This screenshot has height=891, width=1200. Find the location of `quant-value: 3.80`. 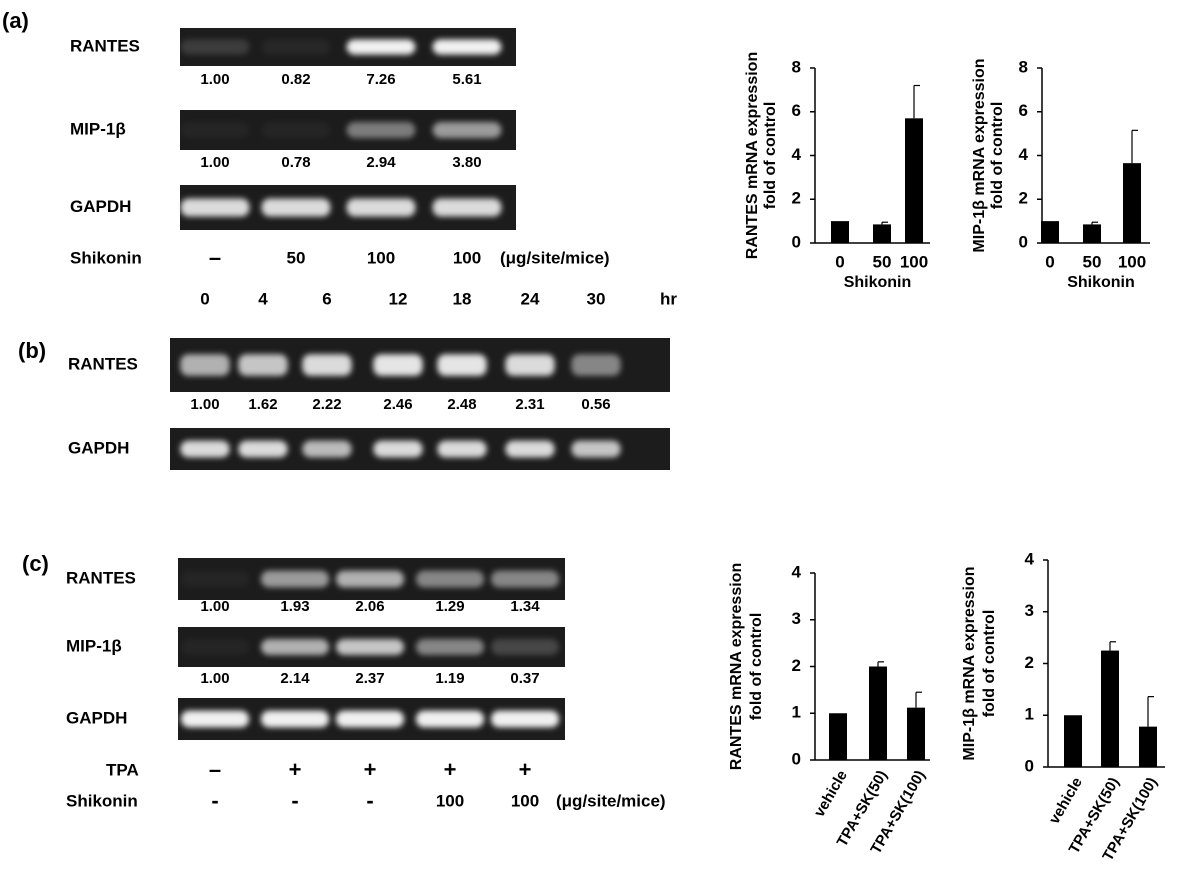

quant-value: 3.80 is located at coordinates (466, 162).